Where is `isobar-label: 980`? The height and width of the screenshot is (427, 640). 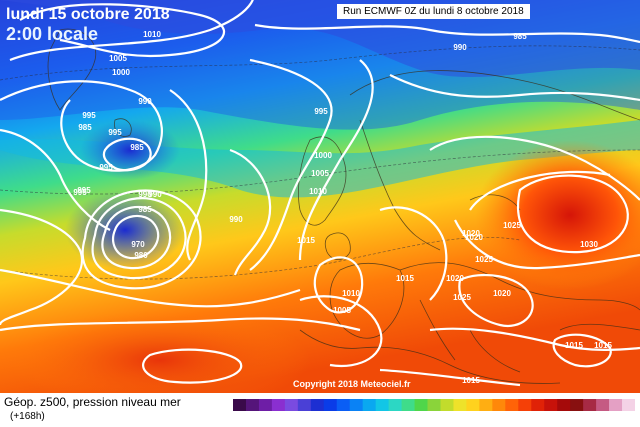
isobar-label: 980 is located at coordinates (141, 255).